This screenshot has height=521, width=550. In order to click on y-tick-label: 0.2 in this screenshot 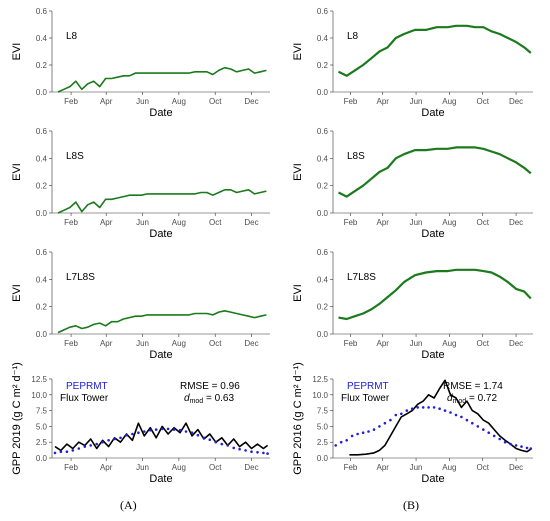, I will do `click(323, 65)`.